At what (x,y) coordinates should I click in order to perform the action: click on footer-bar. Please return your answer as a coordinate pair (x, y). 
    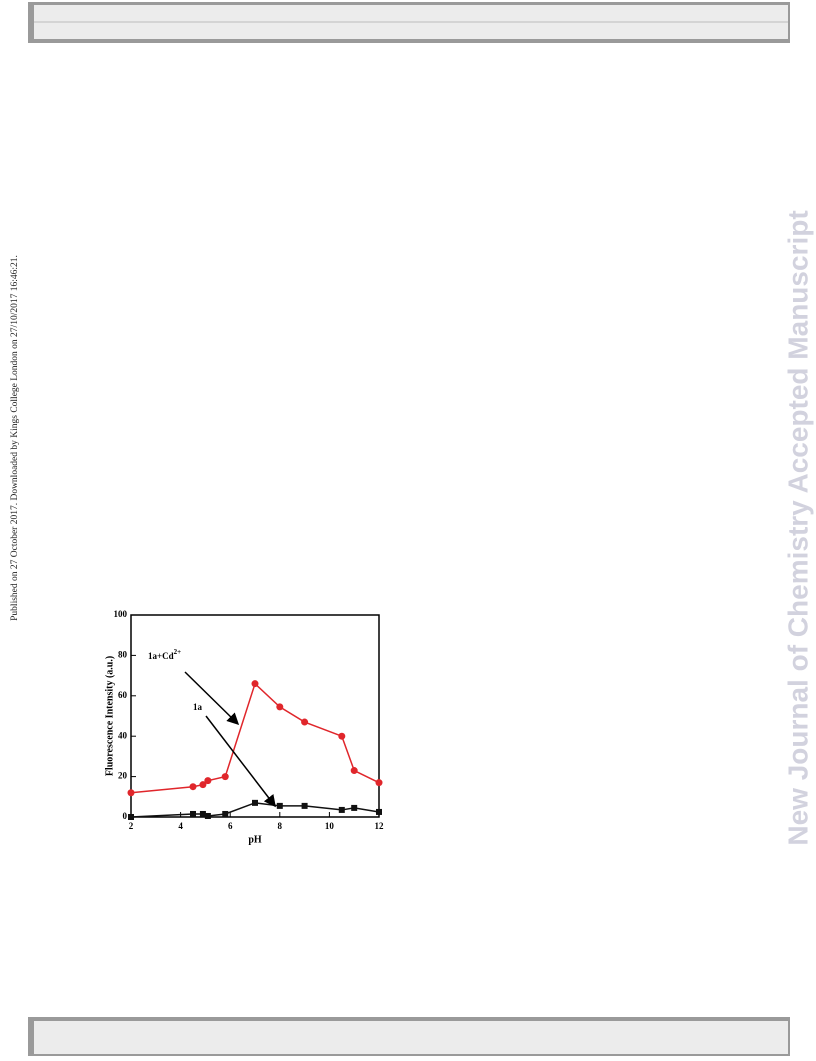
    Looking at the image, I should click on (409, 1036).